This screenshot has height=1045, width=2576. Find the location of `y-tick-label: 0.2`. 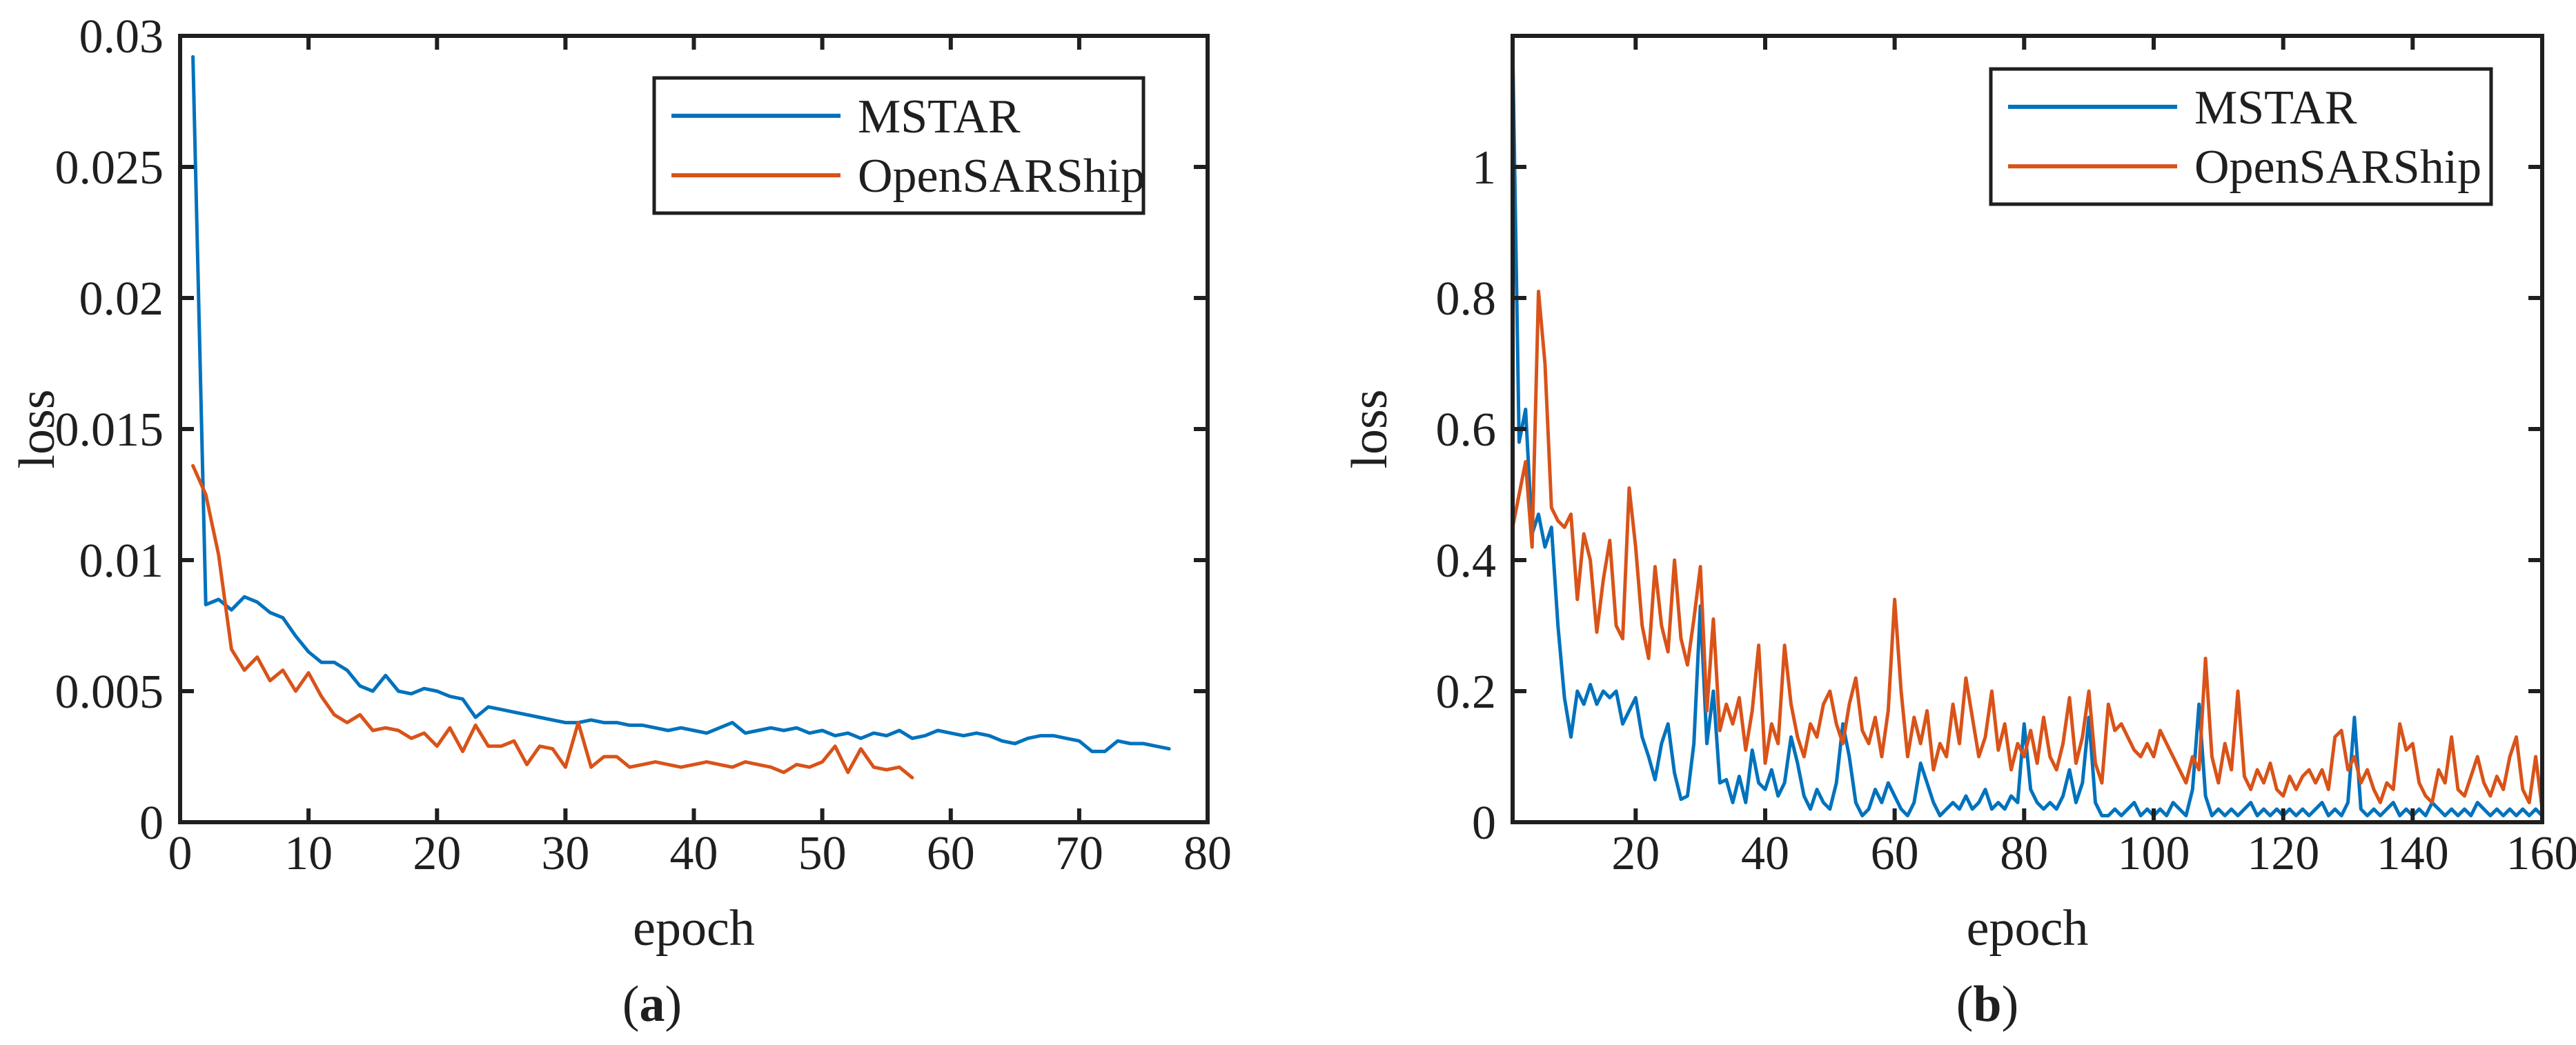

y-tick-label: 0.2 is located at coordinates (1466, 692).